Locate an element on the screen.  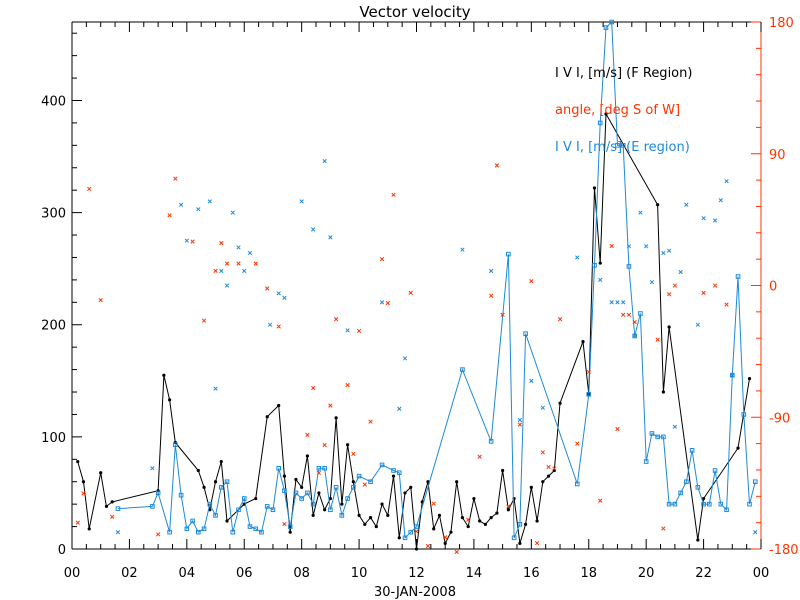
left-tick-label: 0 is located at coordinates (62, 550).